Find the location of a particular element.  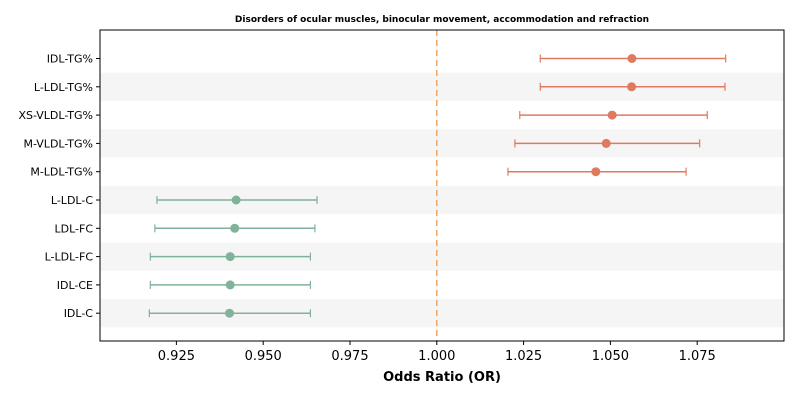

x-tick-label: 1.050 is located at coordinates (610, 356).